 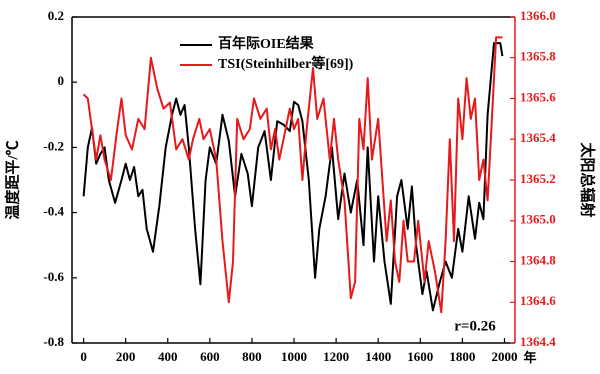 I want to click on y2-tick-label: 1365.6, so click(x=538, y=96).